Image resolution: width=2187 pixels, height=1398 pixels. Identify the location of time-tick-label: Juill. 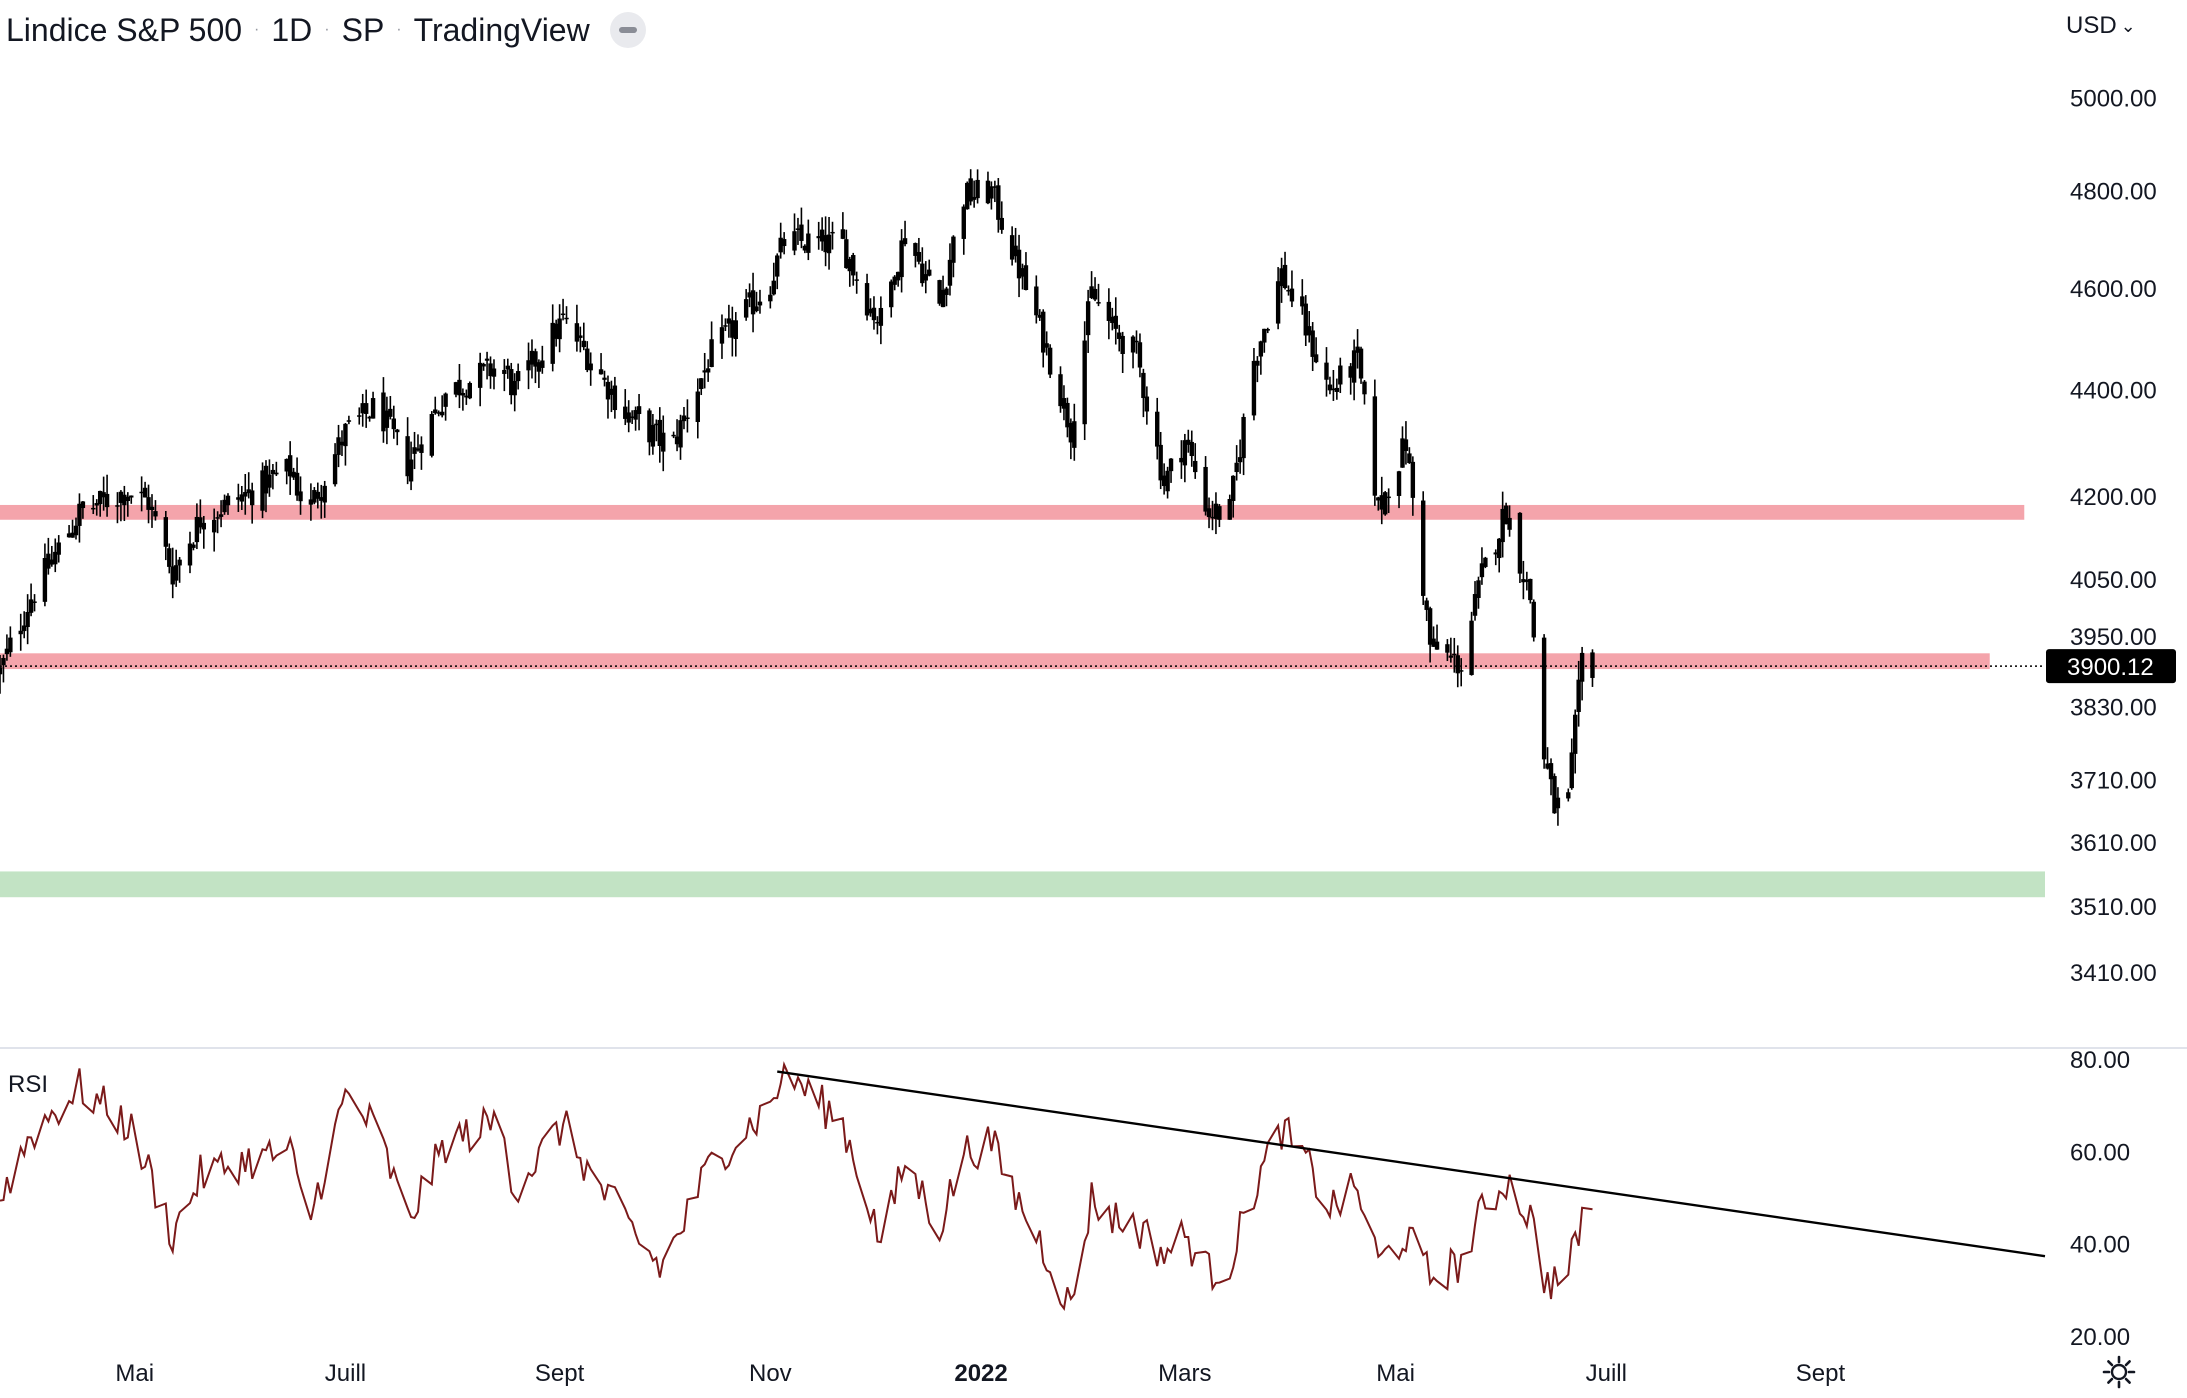
(345, 1373).